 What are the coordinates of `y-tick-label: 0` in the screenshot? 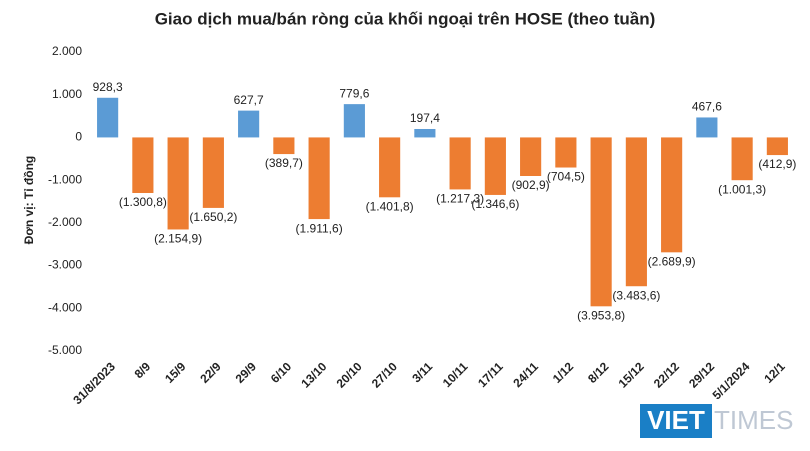 It's located at (78, 137).